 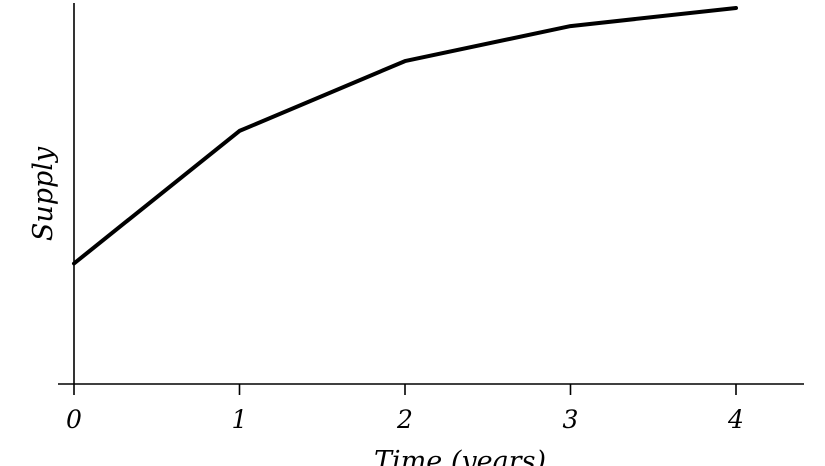 I want to click on x-axis-title: Time (years), so click(x=460, y=456).